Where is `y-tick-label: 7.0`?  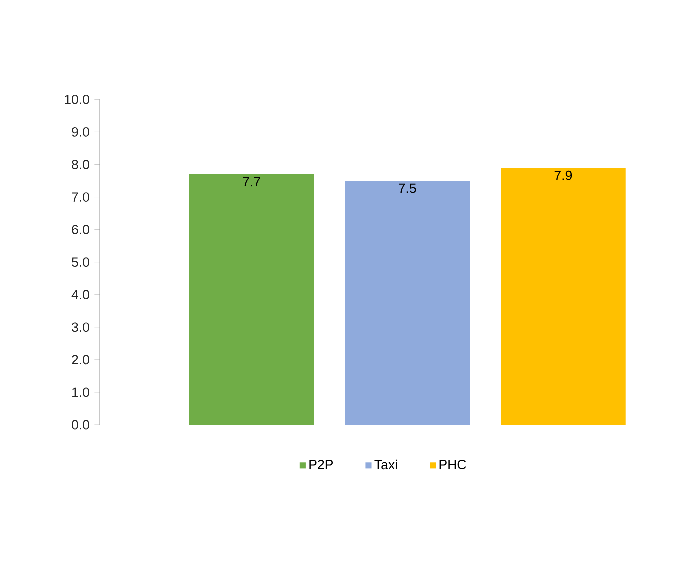
y-tick-label: 7.0 is located at coordinates (81, 197).